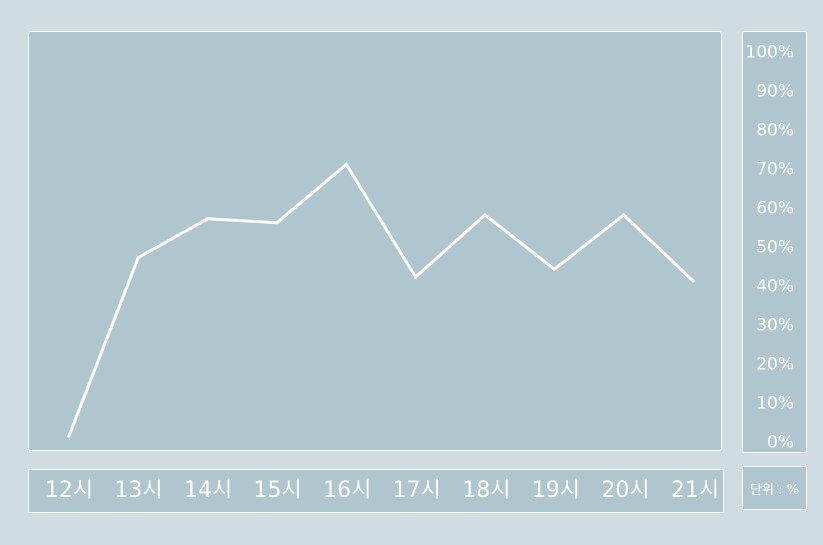  I want to click on y-tick-label: 90%, so click(775, 91).